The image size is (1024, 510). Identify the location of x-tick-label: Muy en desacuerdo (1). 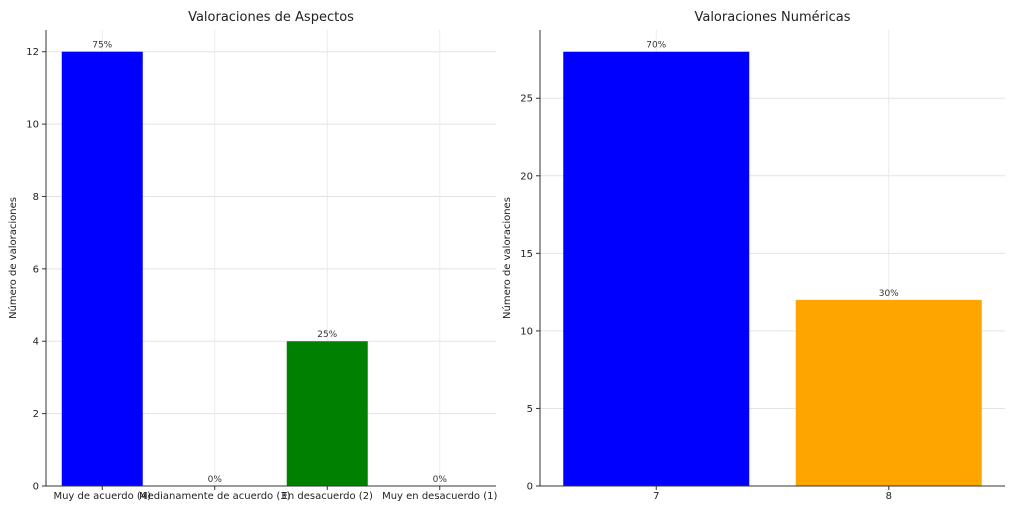
(439, 496).